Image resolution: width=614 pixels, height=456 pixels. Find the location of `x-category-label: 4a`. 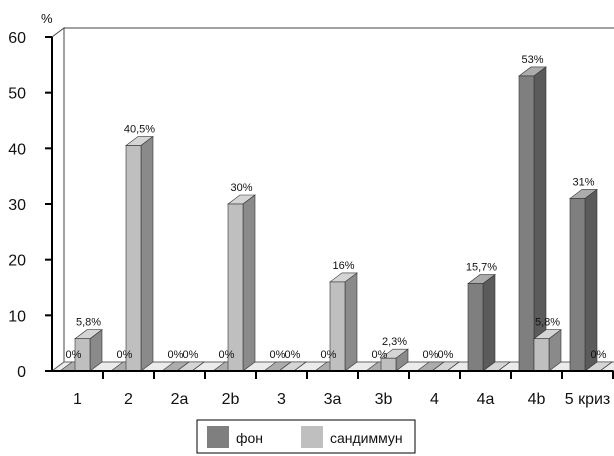

x-category-label: 4a is located at coordinates (486, 399).